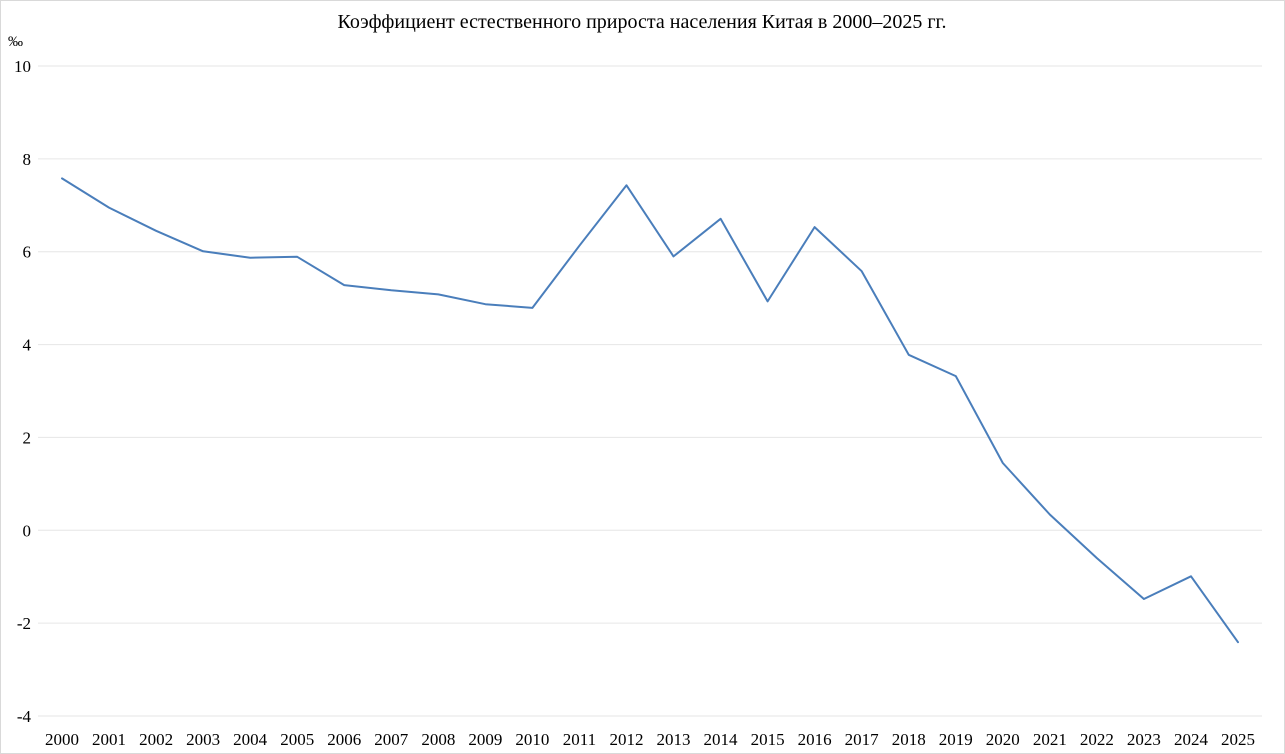 Image resolution: width=1285 pixels, height=754 pixels. Describe the element at coordinates (27, 437) in the screenshot. I see `y-tick-label: 2` at that location.